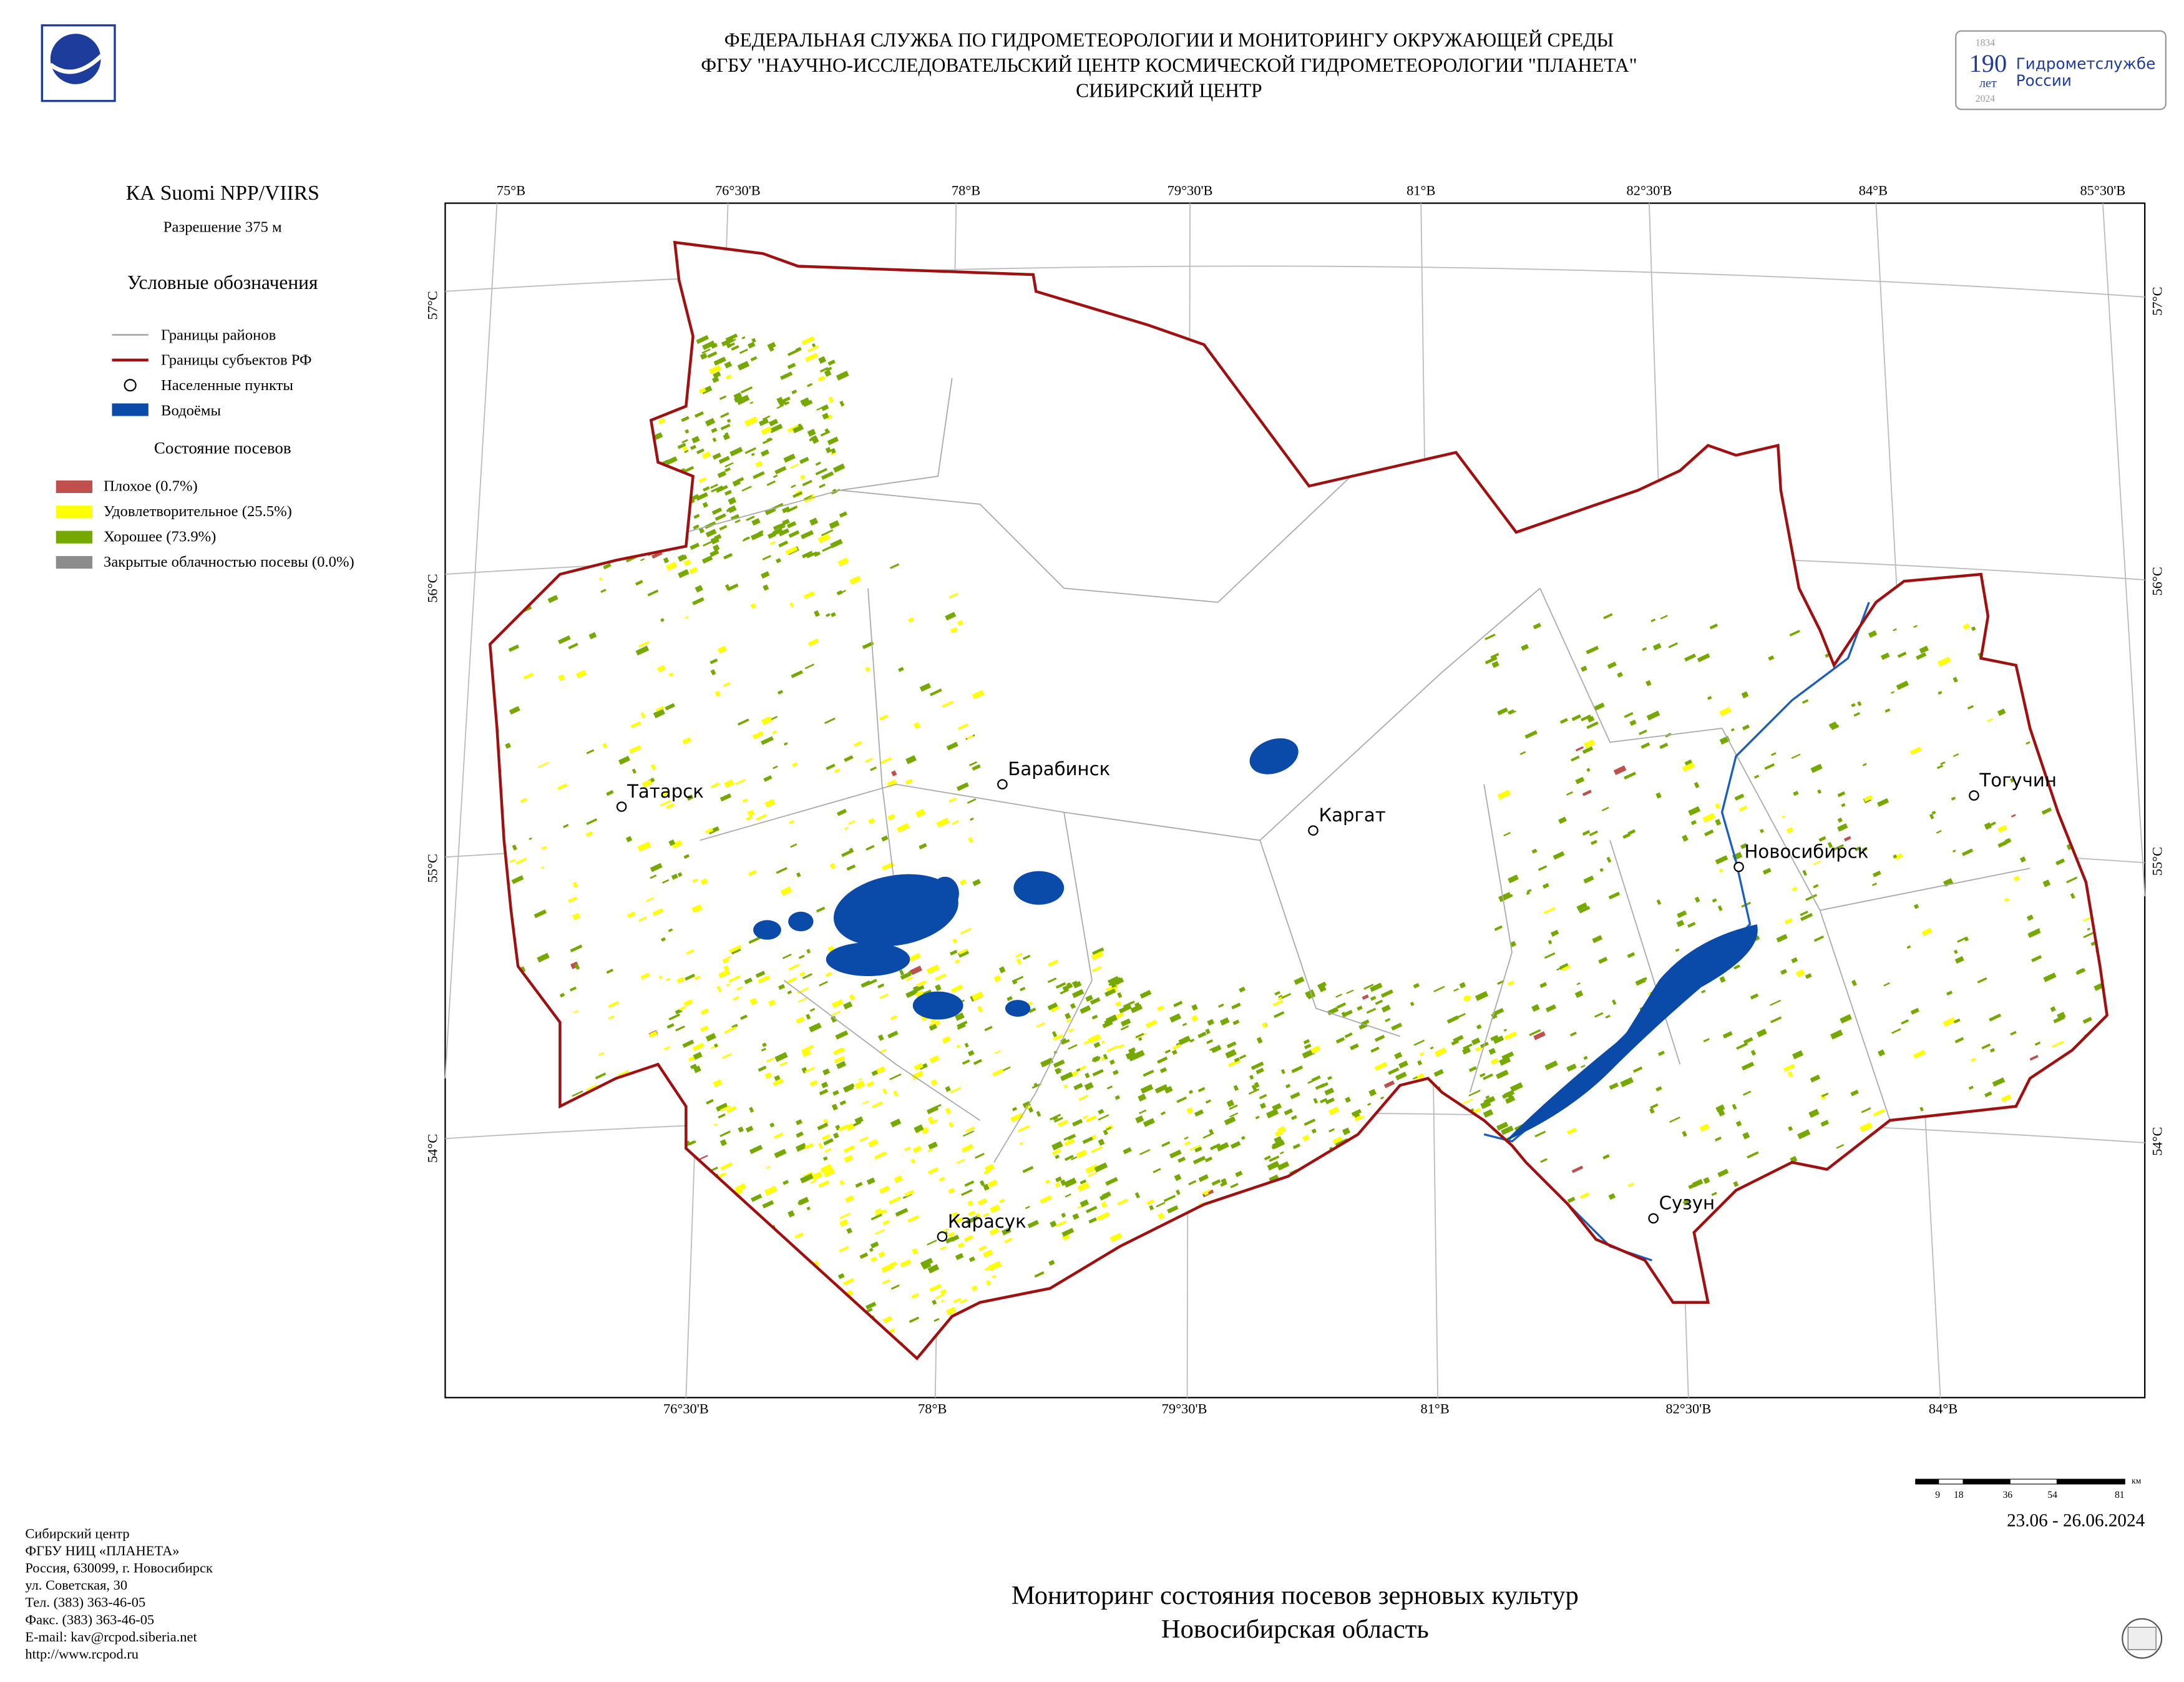  What do you see at coordinates (1003, 784) in the screenshot?
I see `city-marker` at bounding box center [1003, 784].